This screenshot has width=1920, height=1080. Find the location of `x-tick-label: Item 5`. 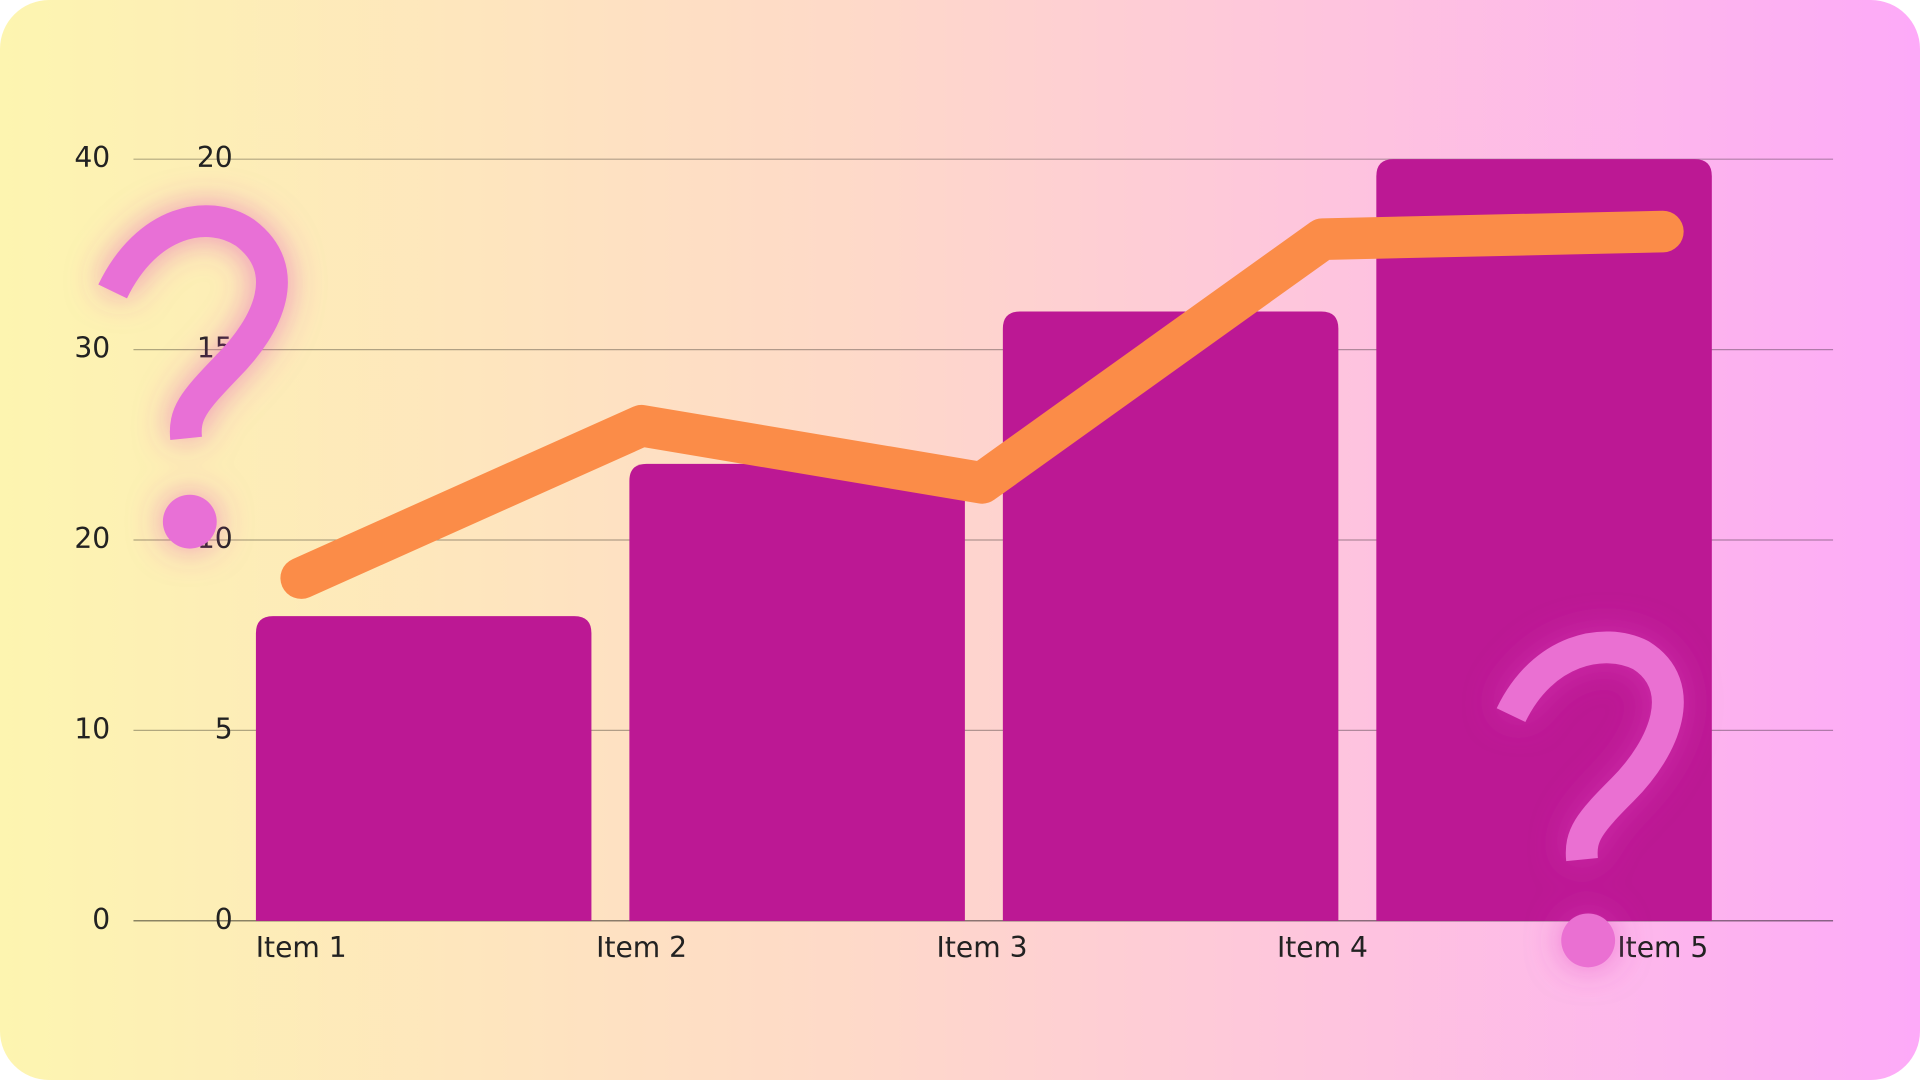

x-tick-label: Item 5 is located at coordinates (1662, 947).